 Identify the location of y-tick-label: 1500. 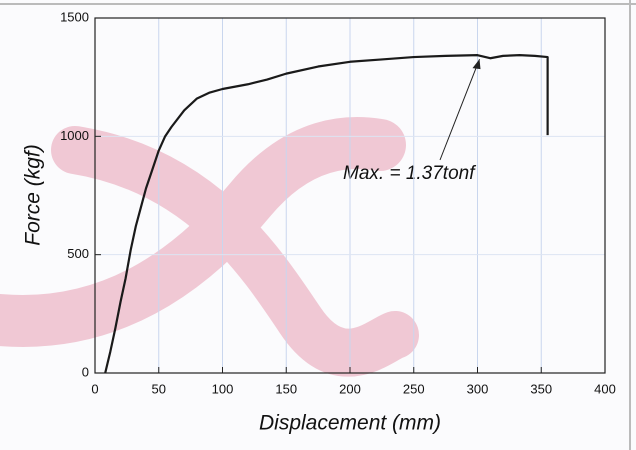
(74, 16).